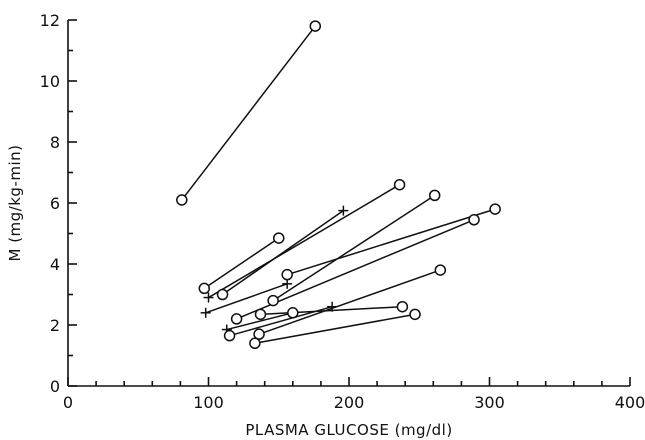  Describe the element at coordinates (68, 402) in the screenshot. I see `x-tick-label: 0` at that location.